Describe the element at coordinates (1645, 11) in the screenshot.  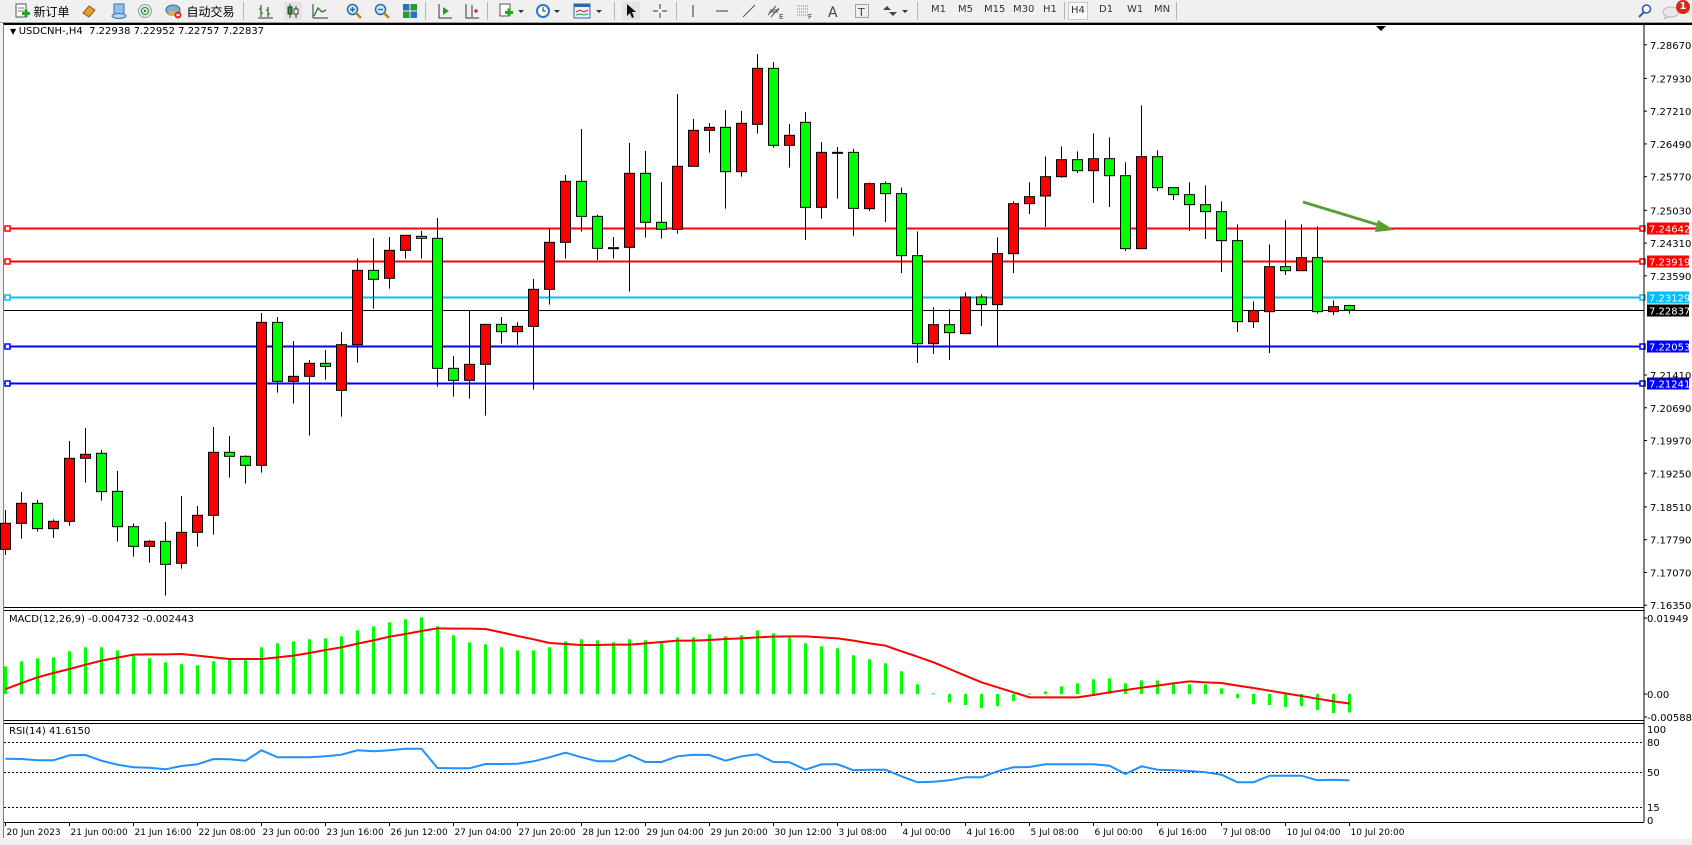
I see `search-icon` at that location.